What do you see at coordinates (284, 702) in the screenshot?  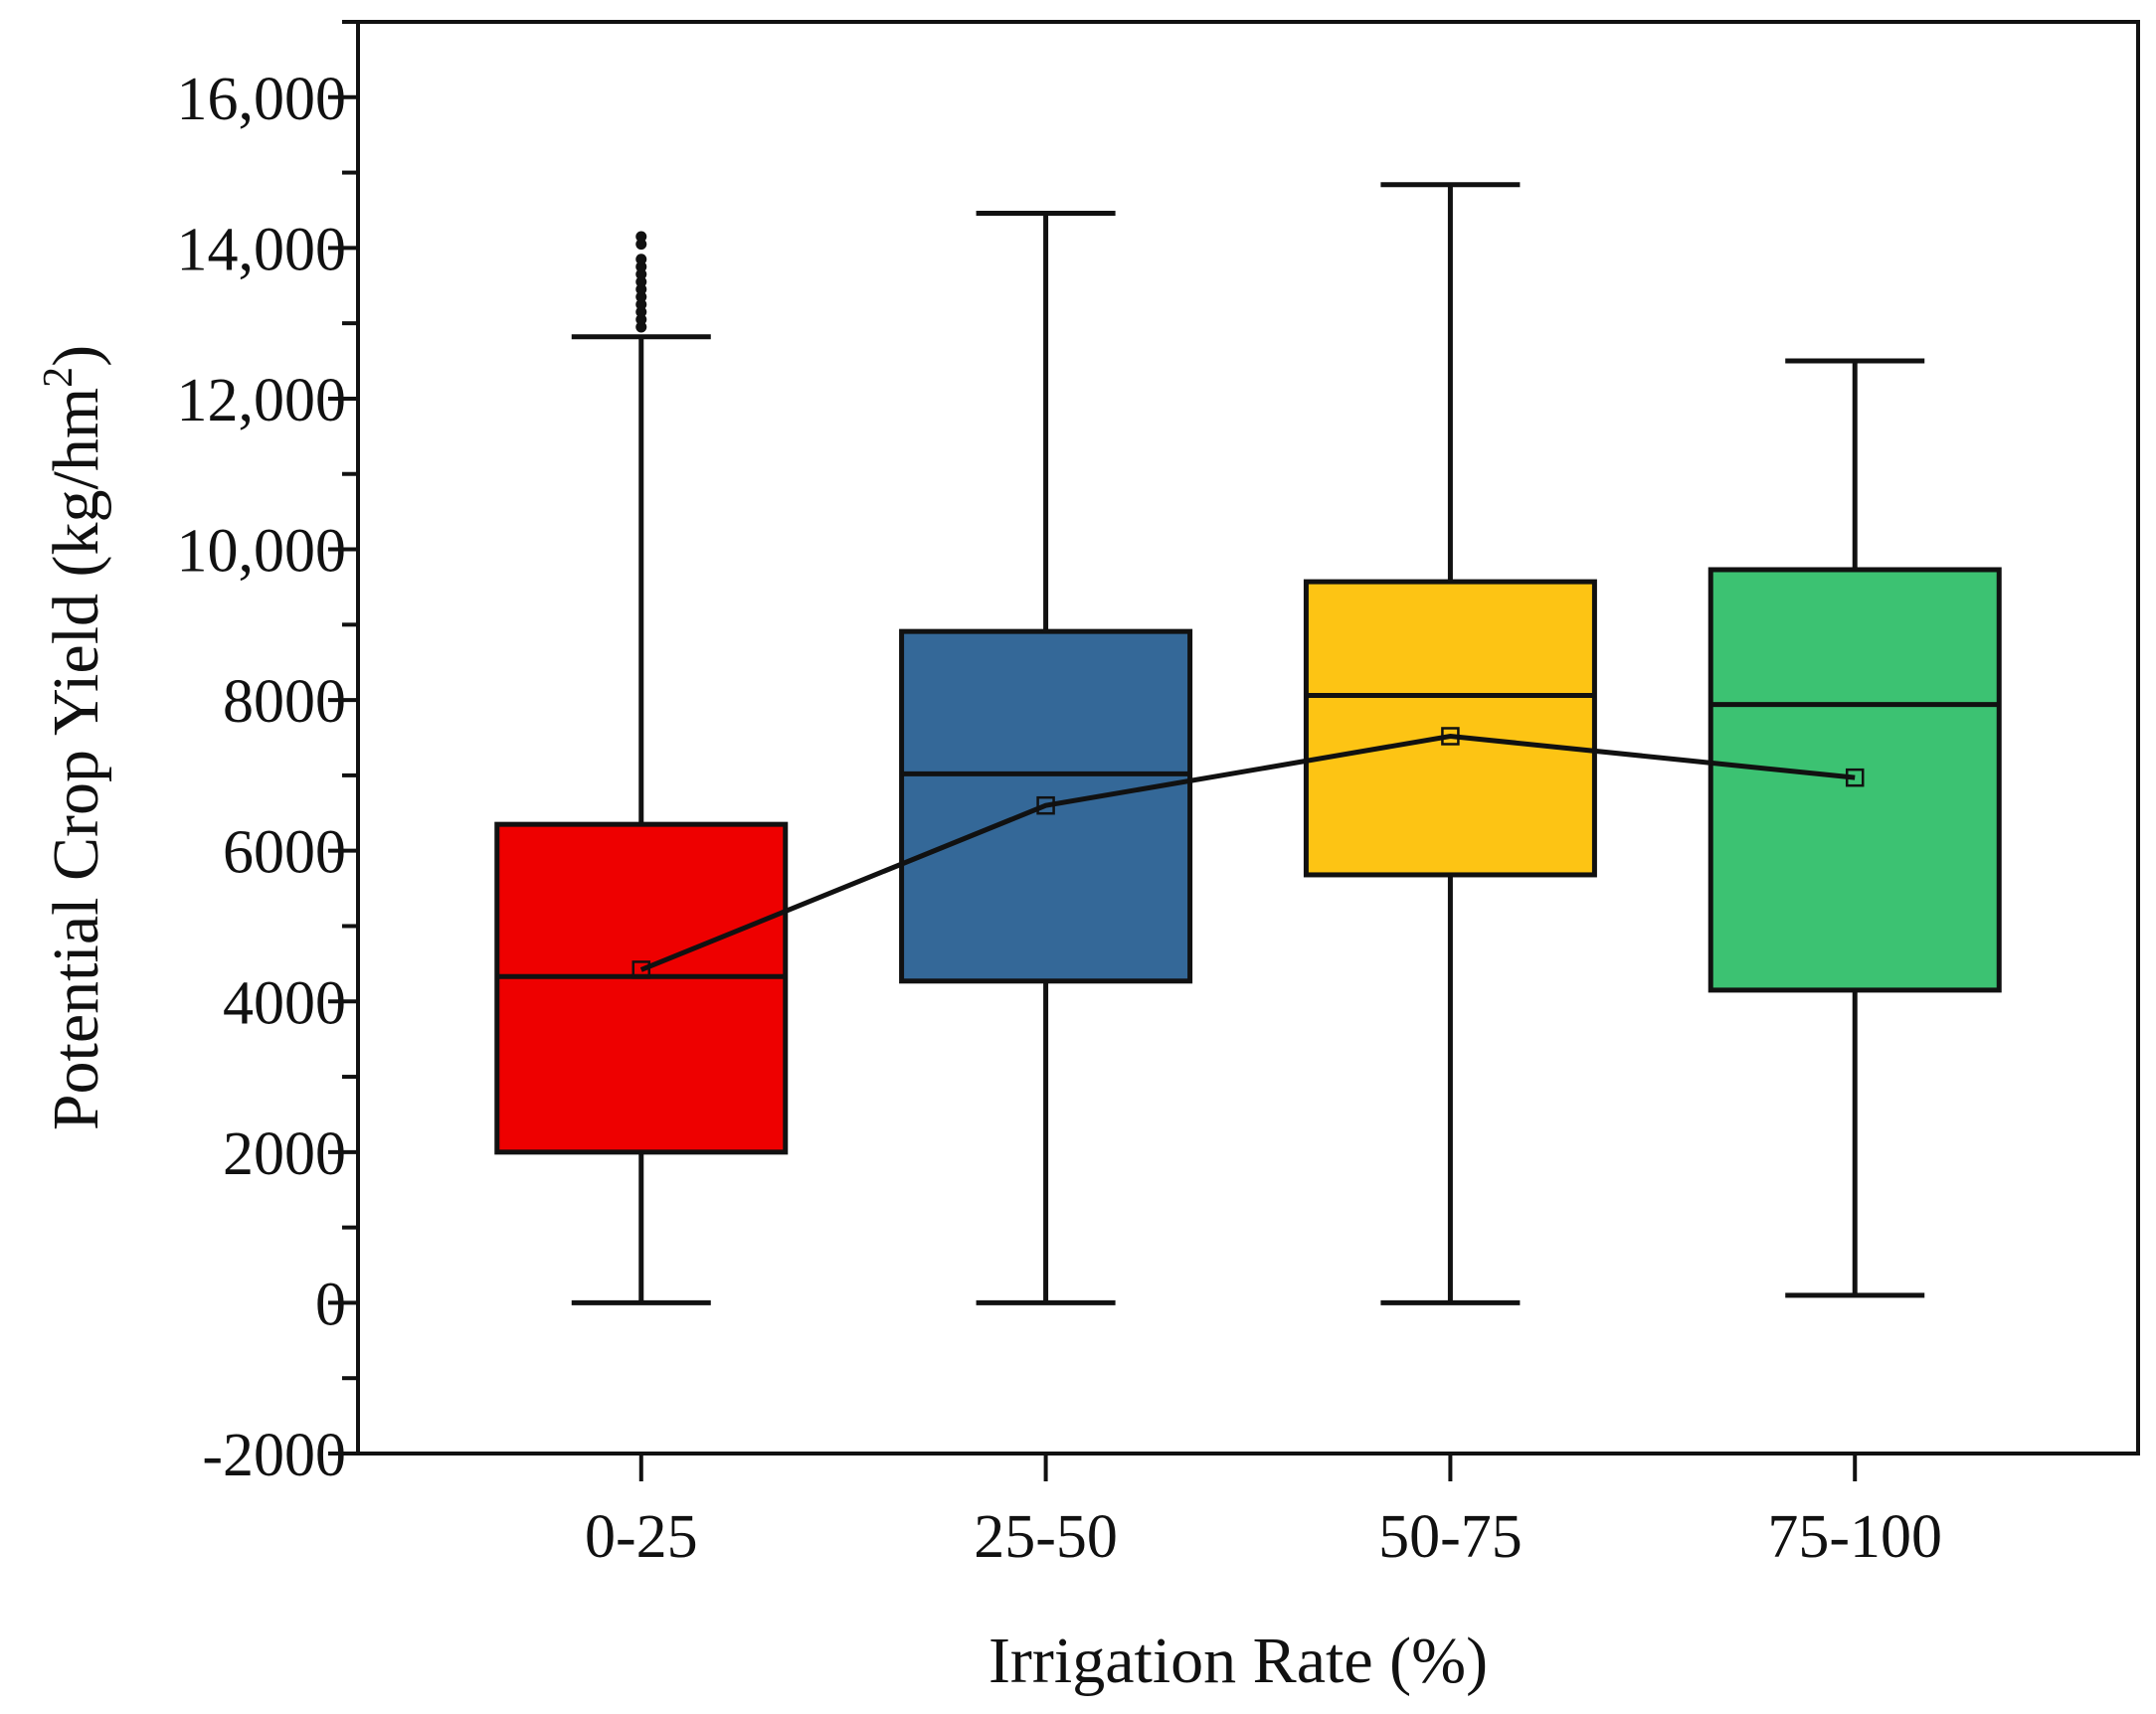 I see `y-tick-label: 8000` at bounding box center [284, 702].